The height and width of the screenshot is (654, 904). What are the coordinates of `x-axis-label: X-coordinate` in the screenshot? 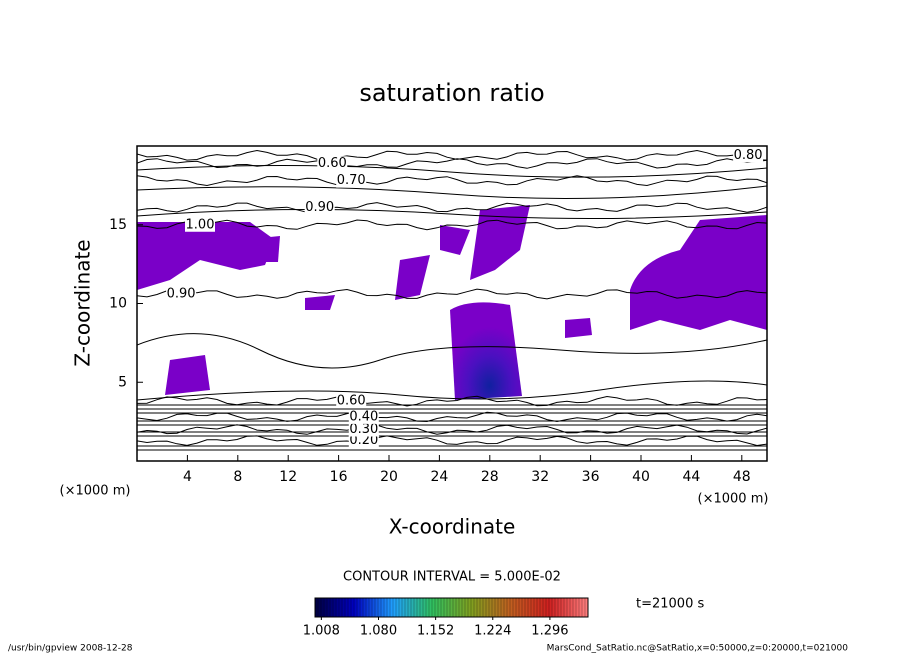 It's located at (452, 527).